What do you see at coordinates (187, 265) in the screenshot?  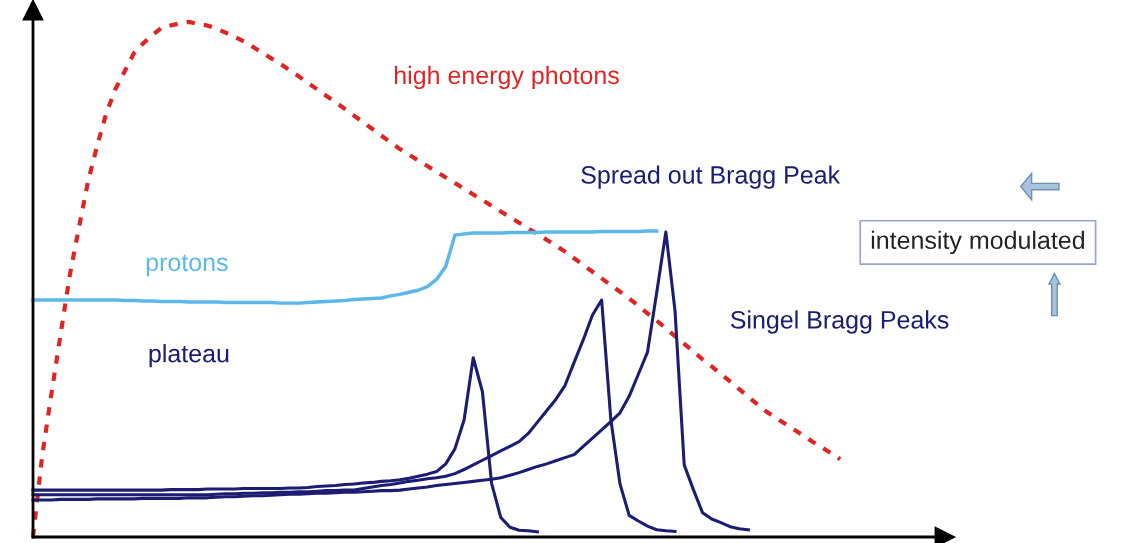 I see `series-label: protons` at bounding box center [187, 265].